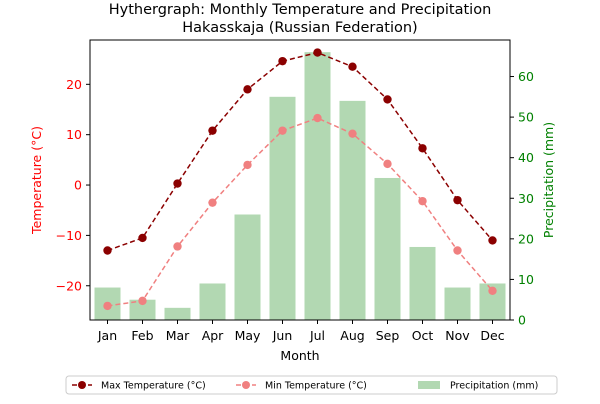 This screenshot has width=600, height=404. What do you see at coordinates (526, 238) in the screenshot?
I see `y-right-tick-label: 20` at bounding box center [526, 238].